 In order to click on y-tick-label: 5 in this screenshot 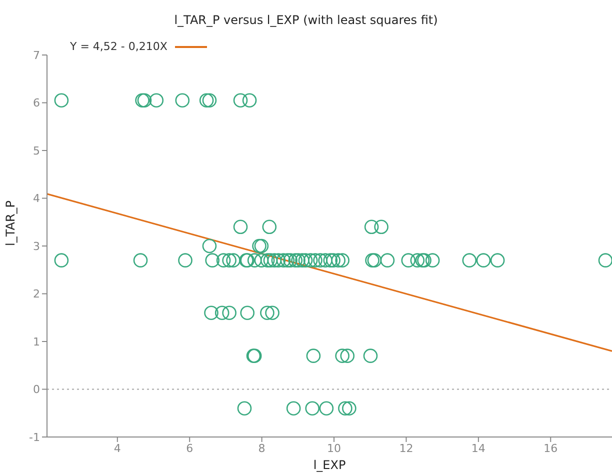, I will do `click(36, 151)`.